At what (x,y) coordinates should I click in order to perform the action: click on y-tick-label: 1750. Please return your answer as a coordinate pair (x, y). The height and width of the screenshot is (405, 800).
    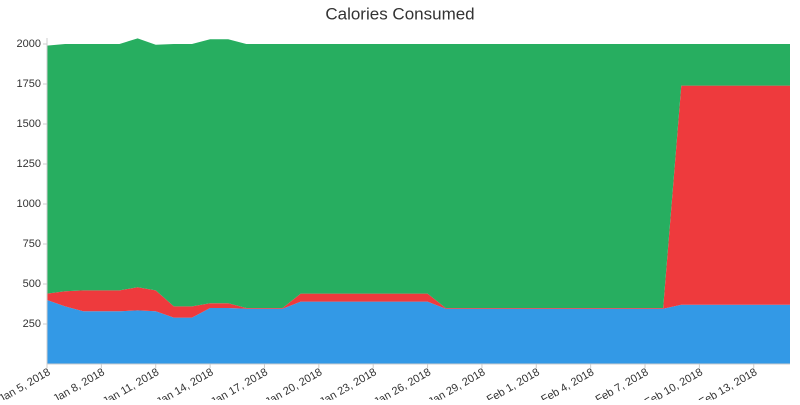
    Looking at the image, I should click on (29, 84).